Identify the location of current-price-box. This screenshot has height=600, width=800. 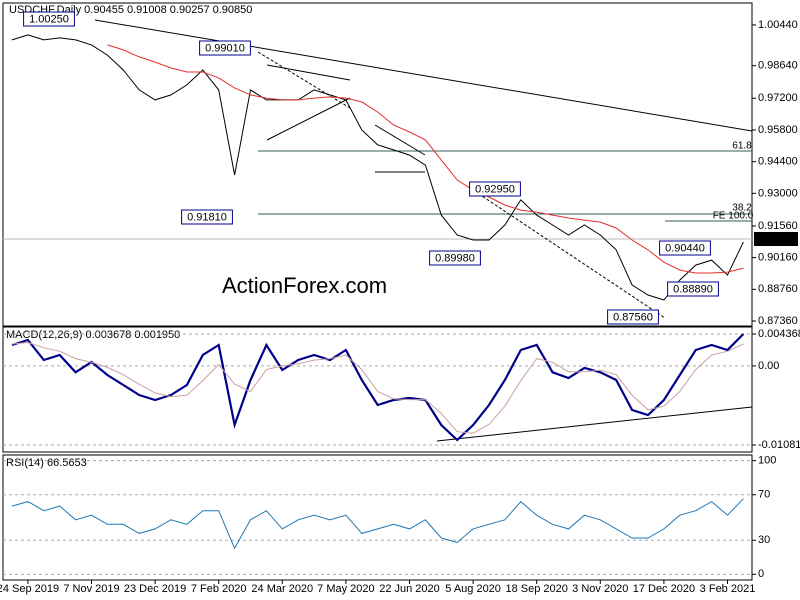
(776, 239).